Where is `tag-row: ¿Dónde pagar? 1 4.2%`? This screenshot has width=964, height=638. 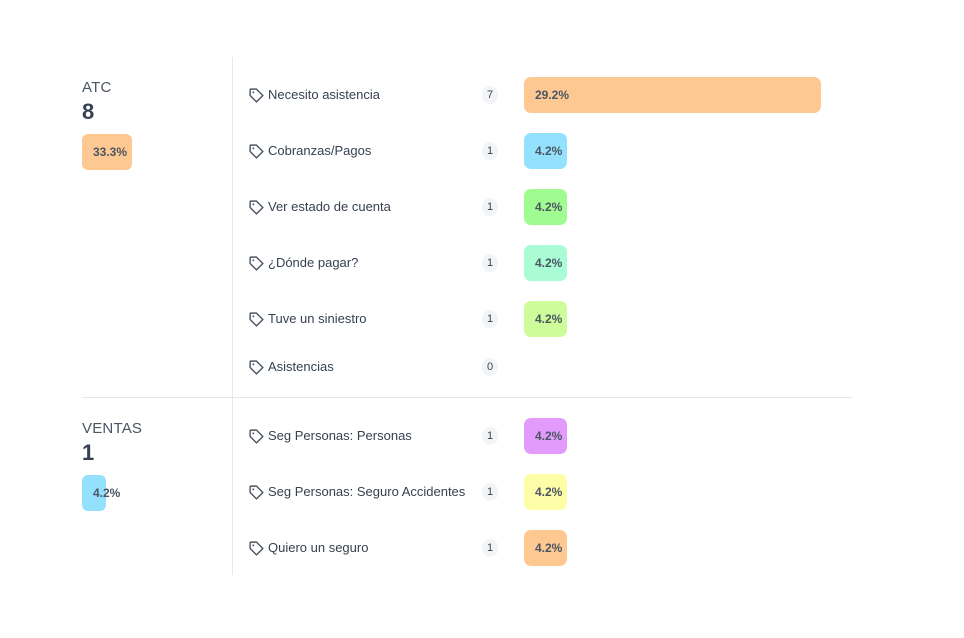 tag-row: ¿Dónde pagar? 1 4.2% is located at coordinates (550, 263).